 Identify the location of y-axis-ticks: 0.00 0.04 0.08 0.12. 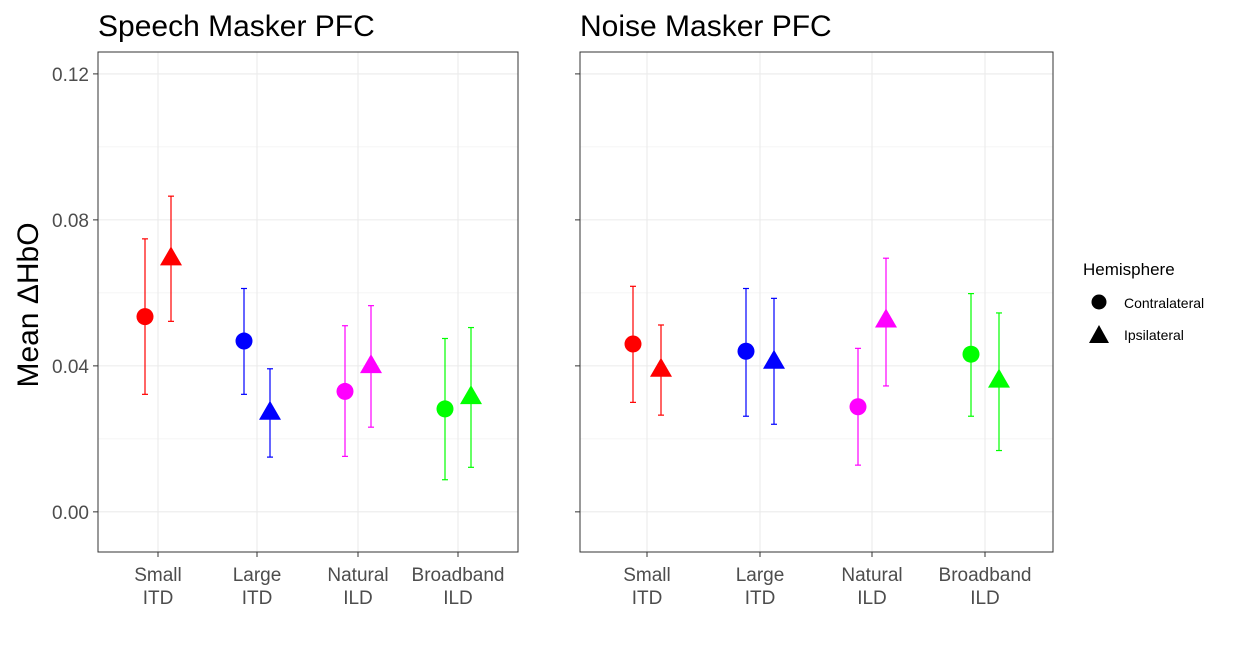
(75, 294).